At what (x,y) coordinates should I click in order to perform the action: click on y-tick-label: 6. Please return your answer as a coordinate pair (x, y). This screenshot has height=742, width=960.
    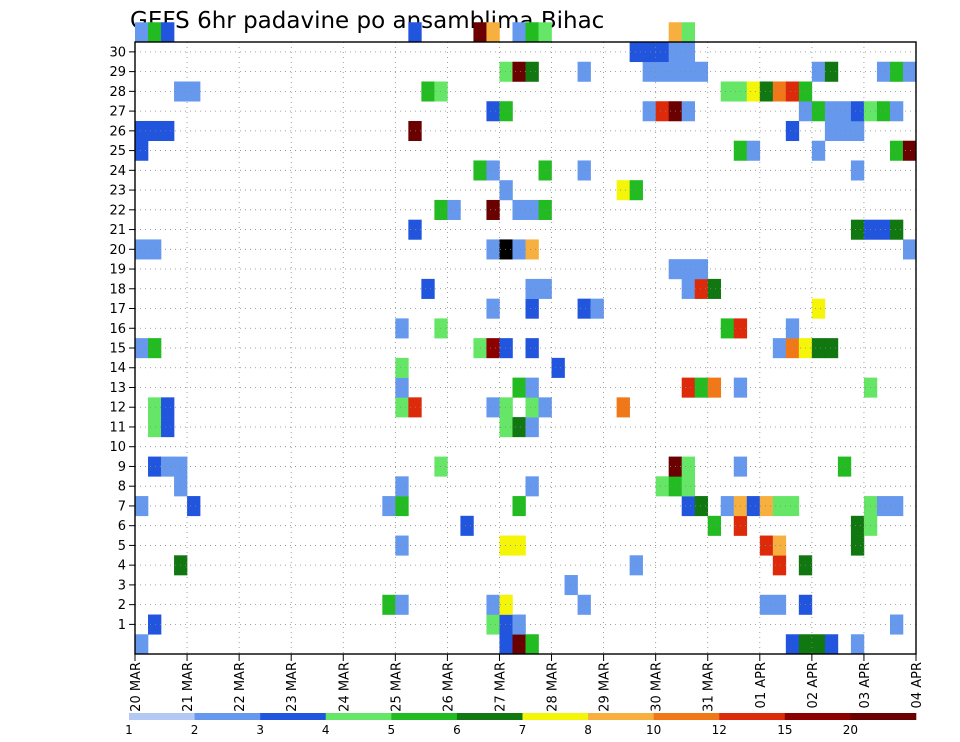
    Looking at the image, I should click on (122, 526).